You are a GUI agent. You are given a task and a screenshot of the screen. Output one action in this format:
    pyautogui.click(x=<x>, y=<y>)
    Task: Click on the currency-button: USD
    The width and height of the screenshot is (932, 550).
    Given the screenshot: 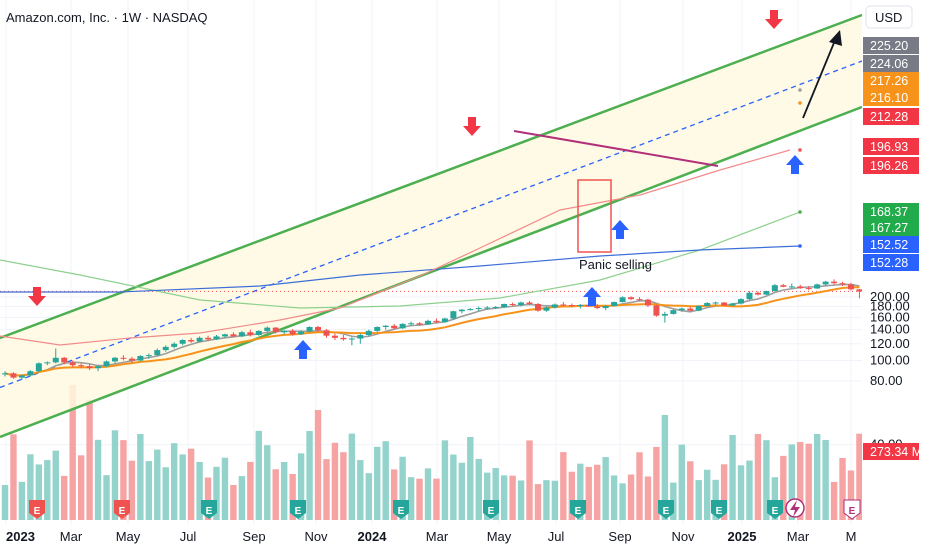 What is the action you would take?
    pyautogui.click(x=889, y=17)
    